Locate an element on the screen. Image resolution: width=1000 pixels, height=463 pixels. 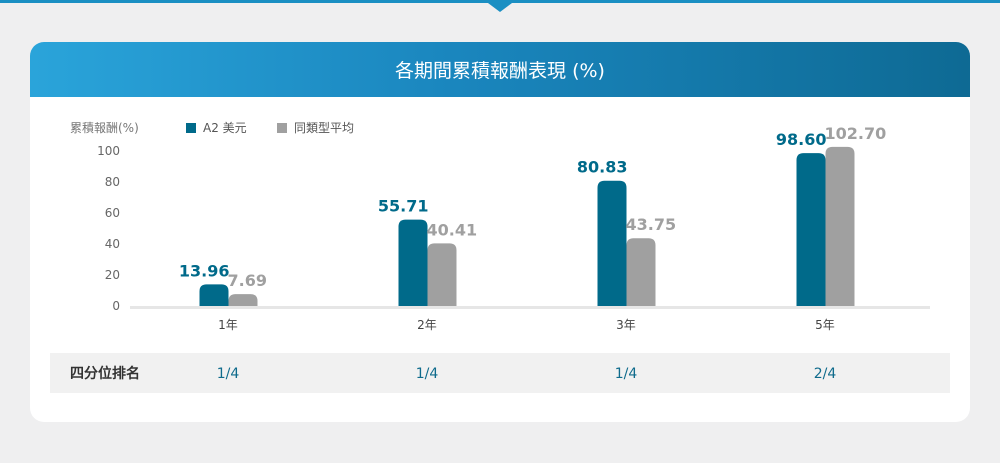
x-tick-label: 2年 is located at coordinates (427, 325).